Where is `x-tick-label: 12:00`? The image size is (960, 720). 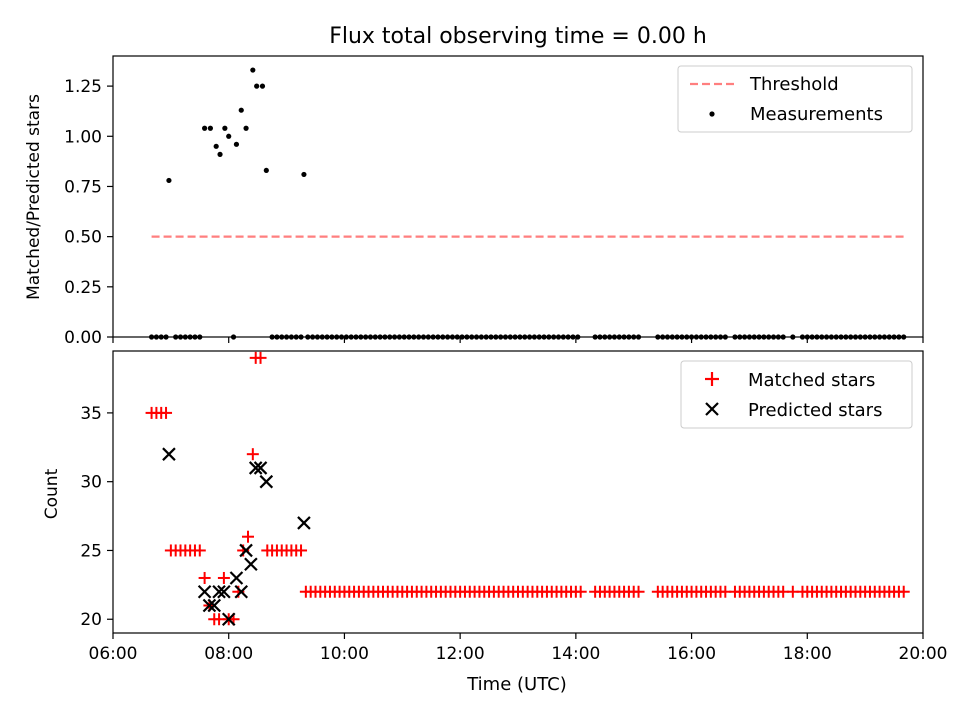
x-tick-label: 12:00 is located at coordinates (460, 654).